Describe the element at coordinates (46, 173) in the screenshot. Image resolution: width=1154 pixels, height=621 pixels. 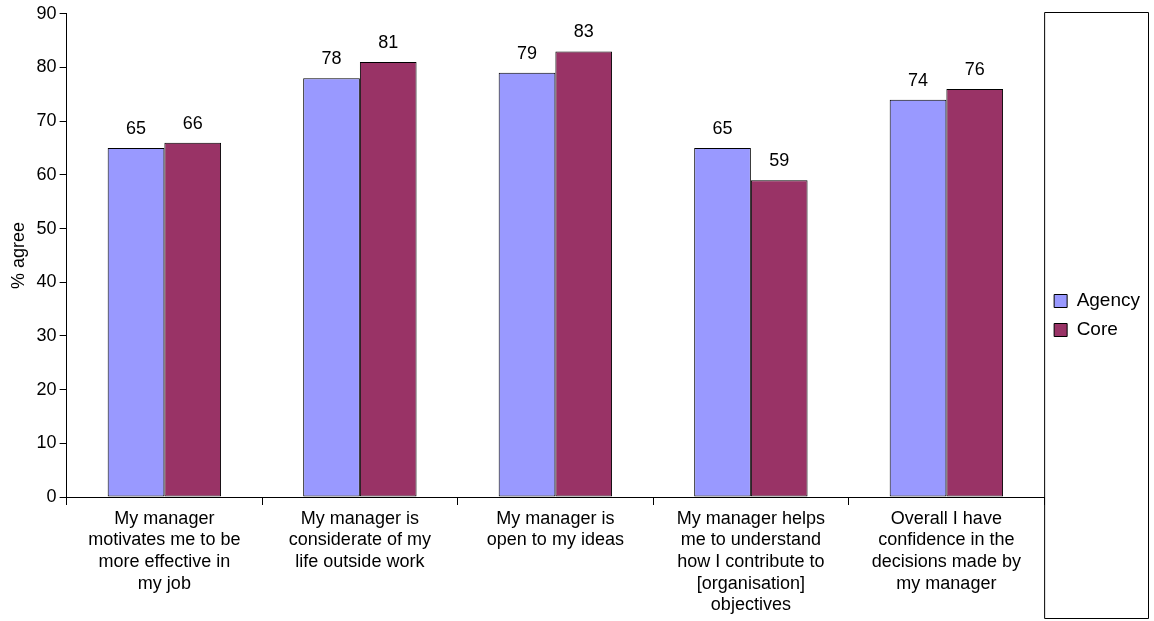
I see `y-tick-label: 60` at that location.